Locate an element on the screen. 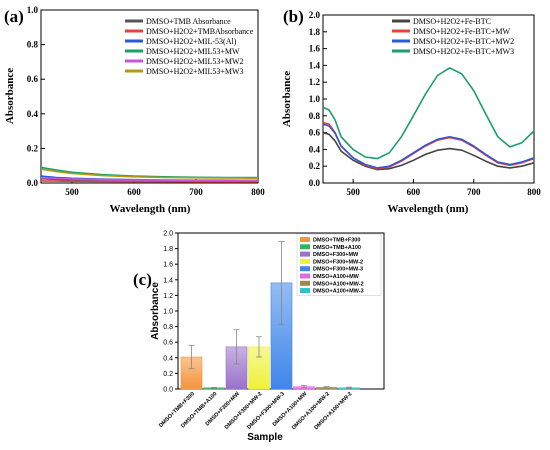 The height and width of the screenshot is (450, 550). panel-c-bars is located at coordinates (270, 315).